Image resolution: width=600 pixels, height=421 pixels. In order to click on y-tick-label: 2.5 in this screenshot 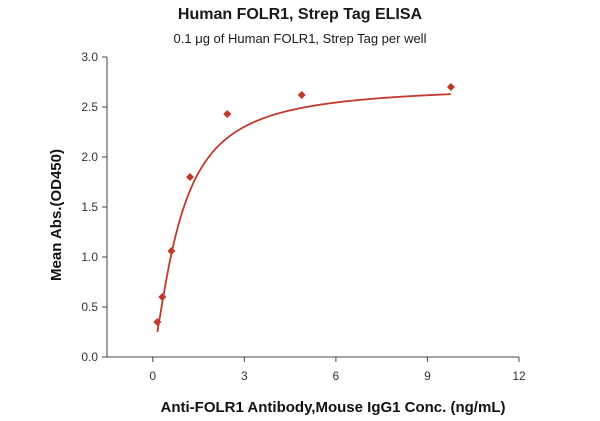, I will do `click(89, 107)`.